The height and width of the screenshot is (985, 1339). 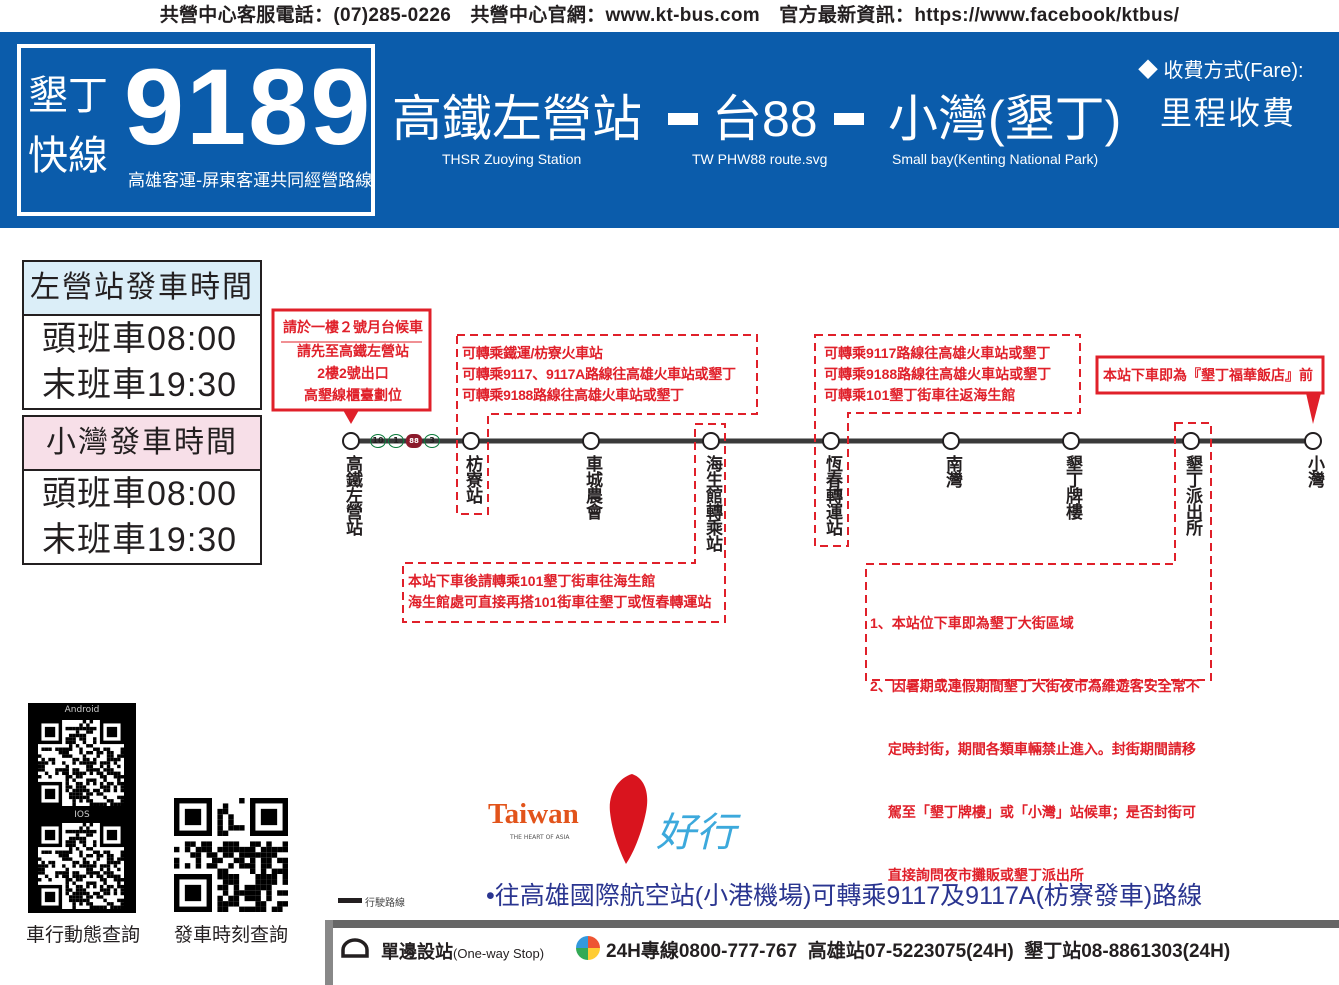 I want to click on dest-name-en: Small bay(Kenting National Park), so click(x=995, y=159).